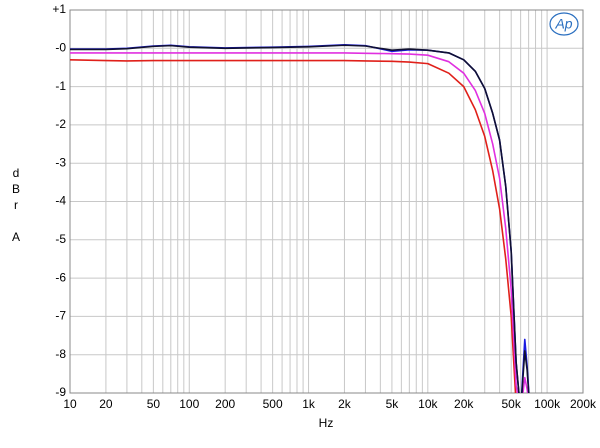 The image size is (600, 448). Describe the element at coordinates (189, 404) in the screenshot. I see `x-tick-label: 100` at that location.